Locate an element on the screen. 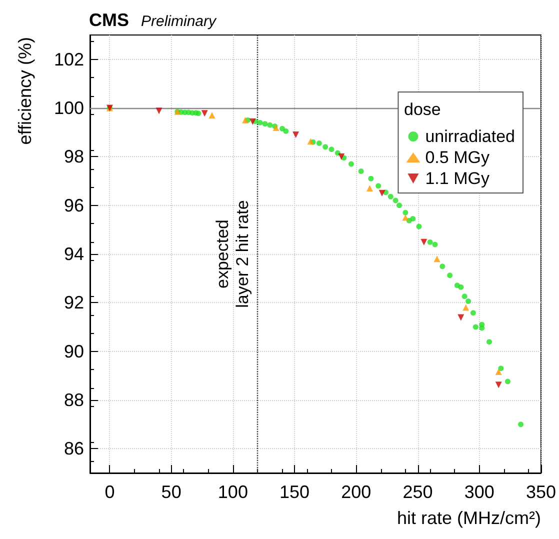 The height and width of the screenshot is (539, 559). y-tick-label: 94 is located at coordinates (74, 254).